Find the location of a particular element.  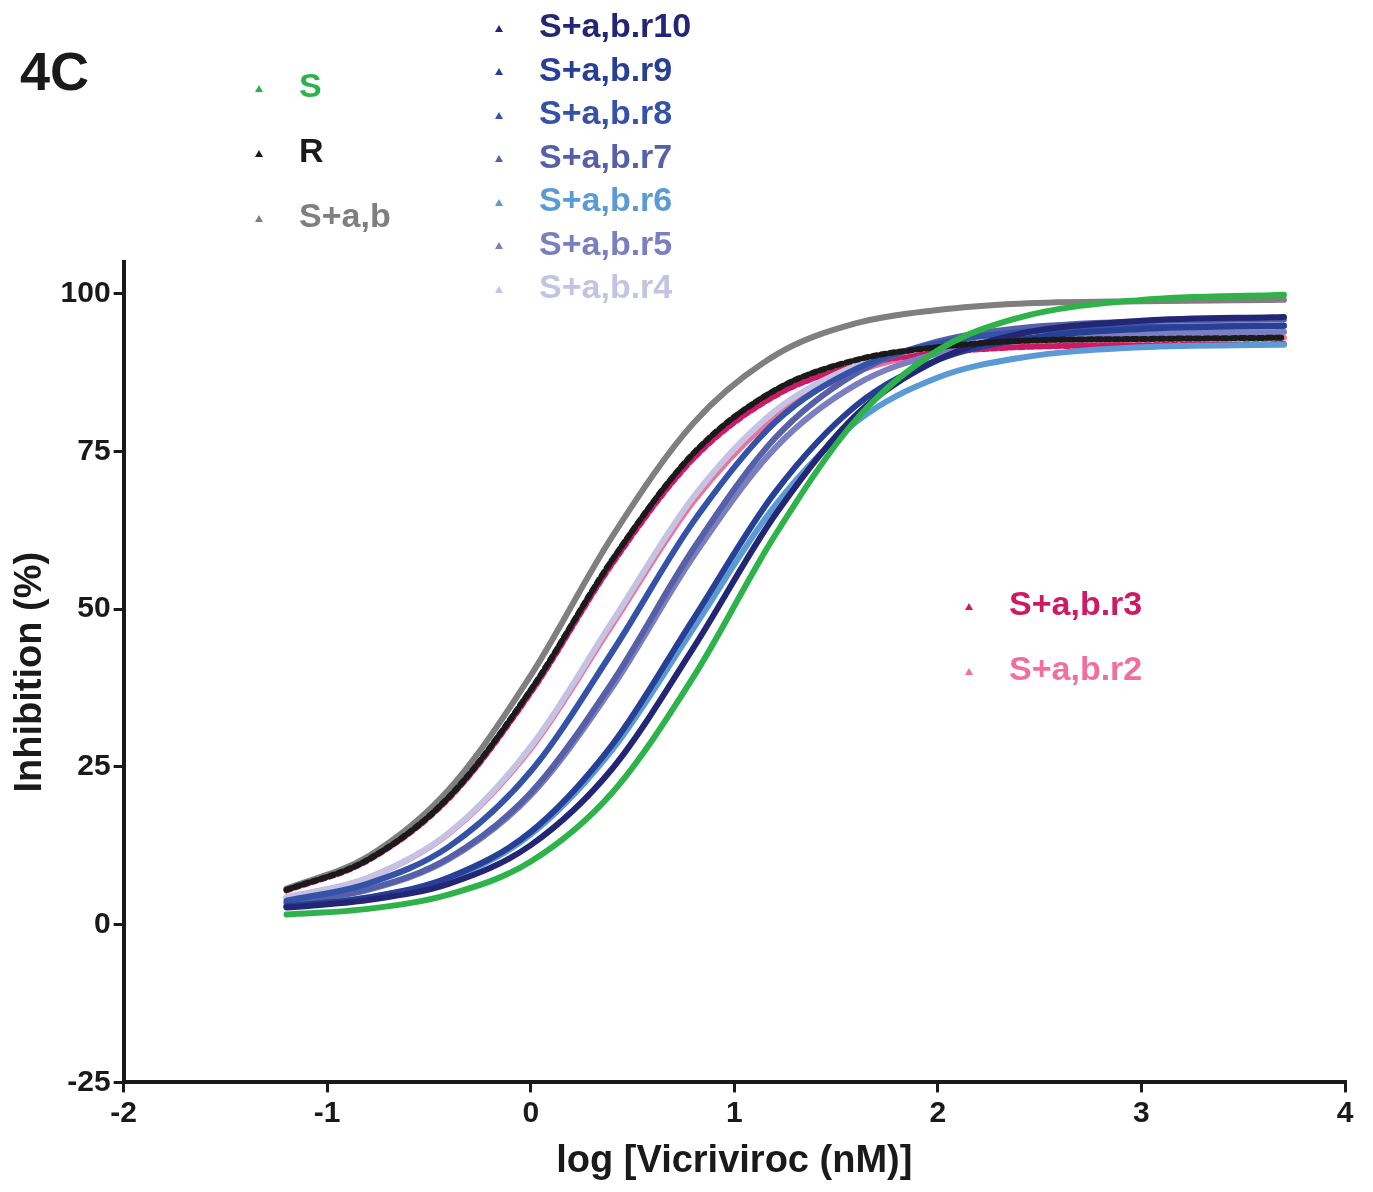

legend-label: S+a,b.r4 is located at coordinates (606, 286).